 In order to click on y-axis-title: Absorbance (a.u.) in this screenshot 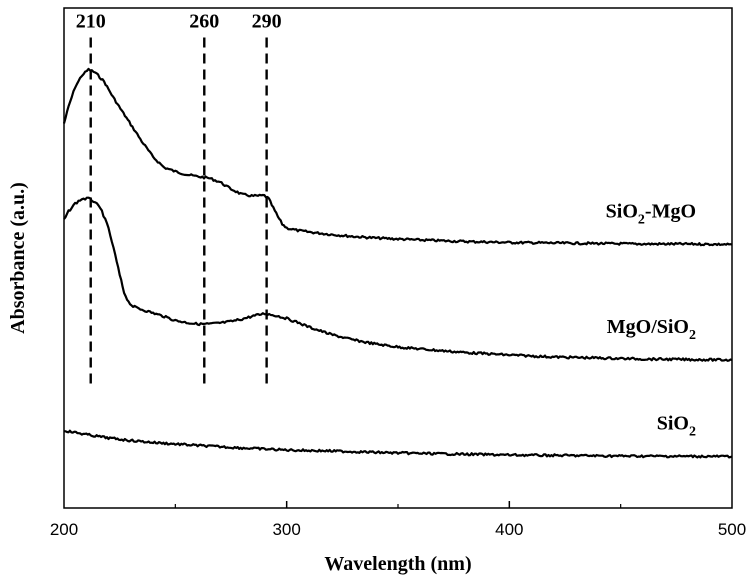, I will do `click(18, 258)`.